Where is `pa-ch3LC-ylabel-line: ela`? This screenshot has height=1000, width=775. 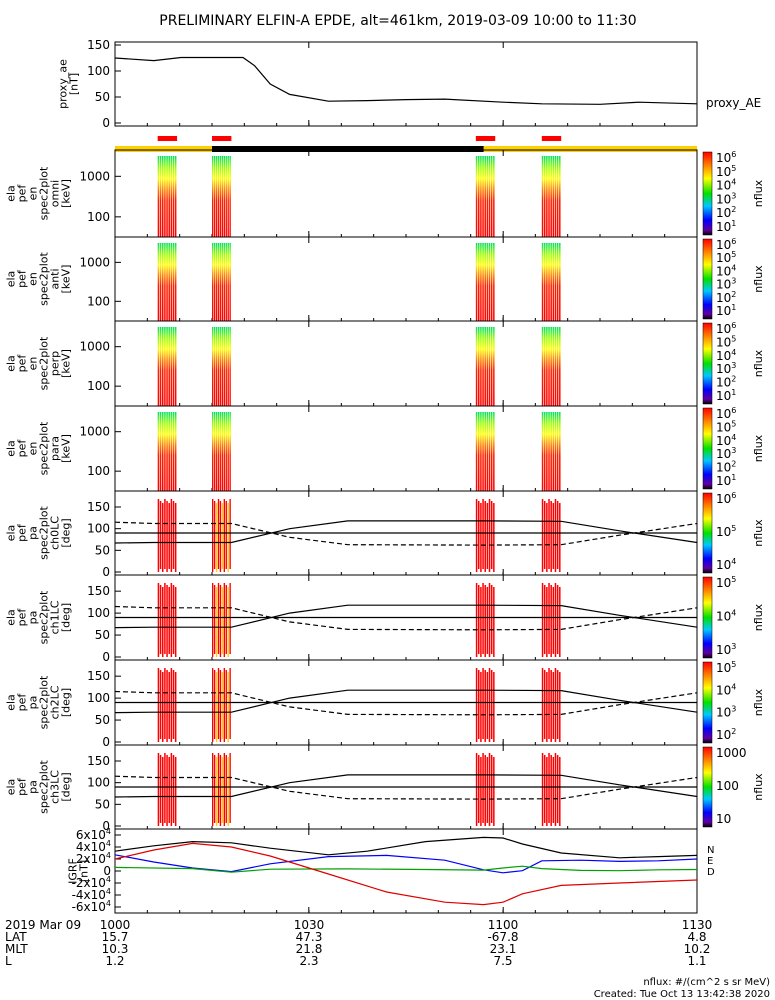 pa-ch3LC-ylabel-line: ela is located at coordinates (11, 787).